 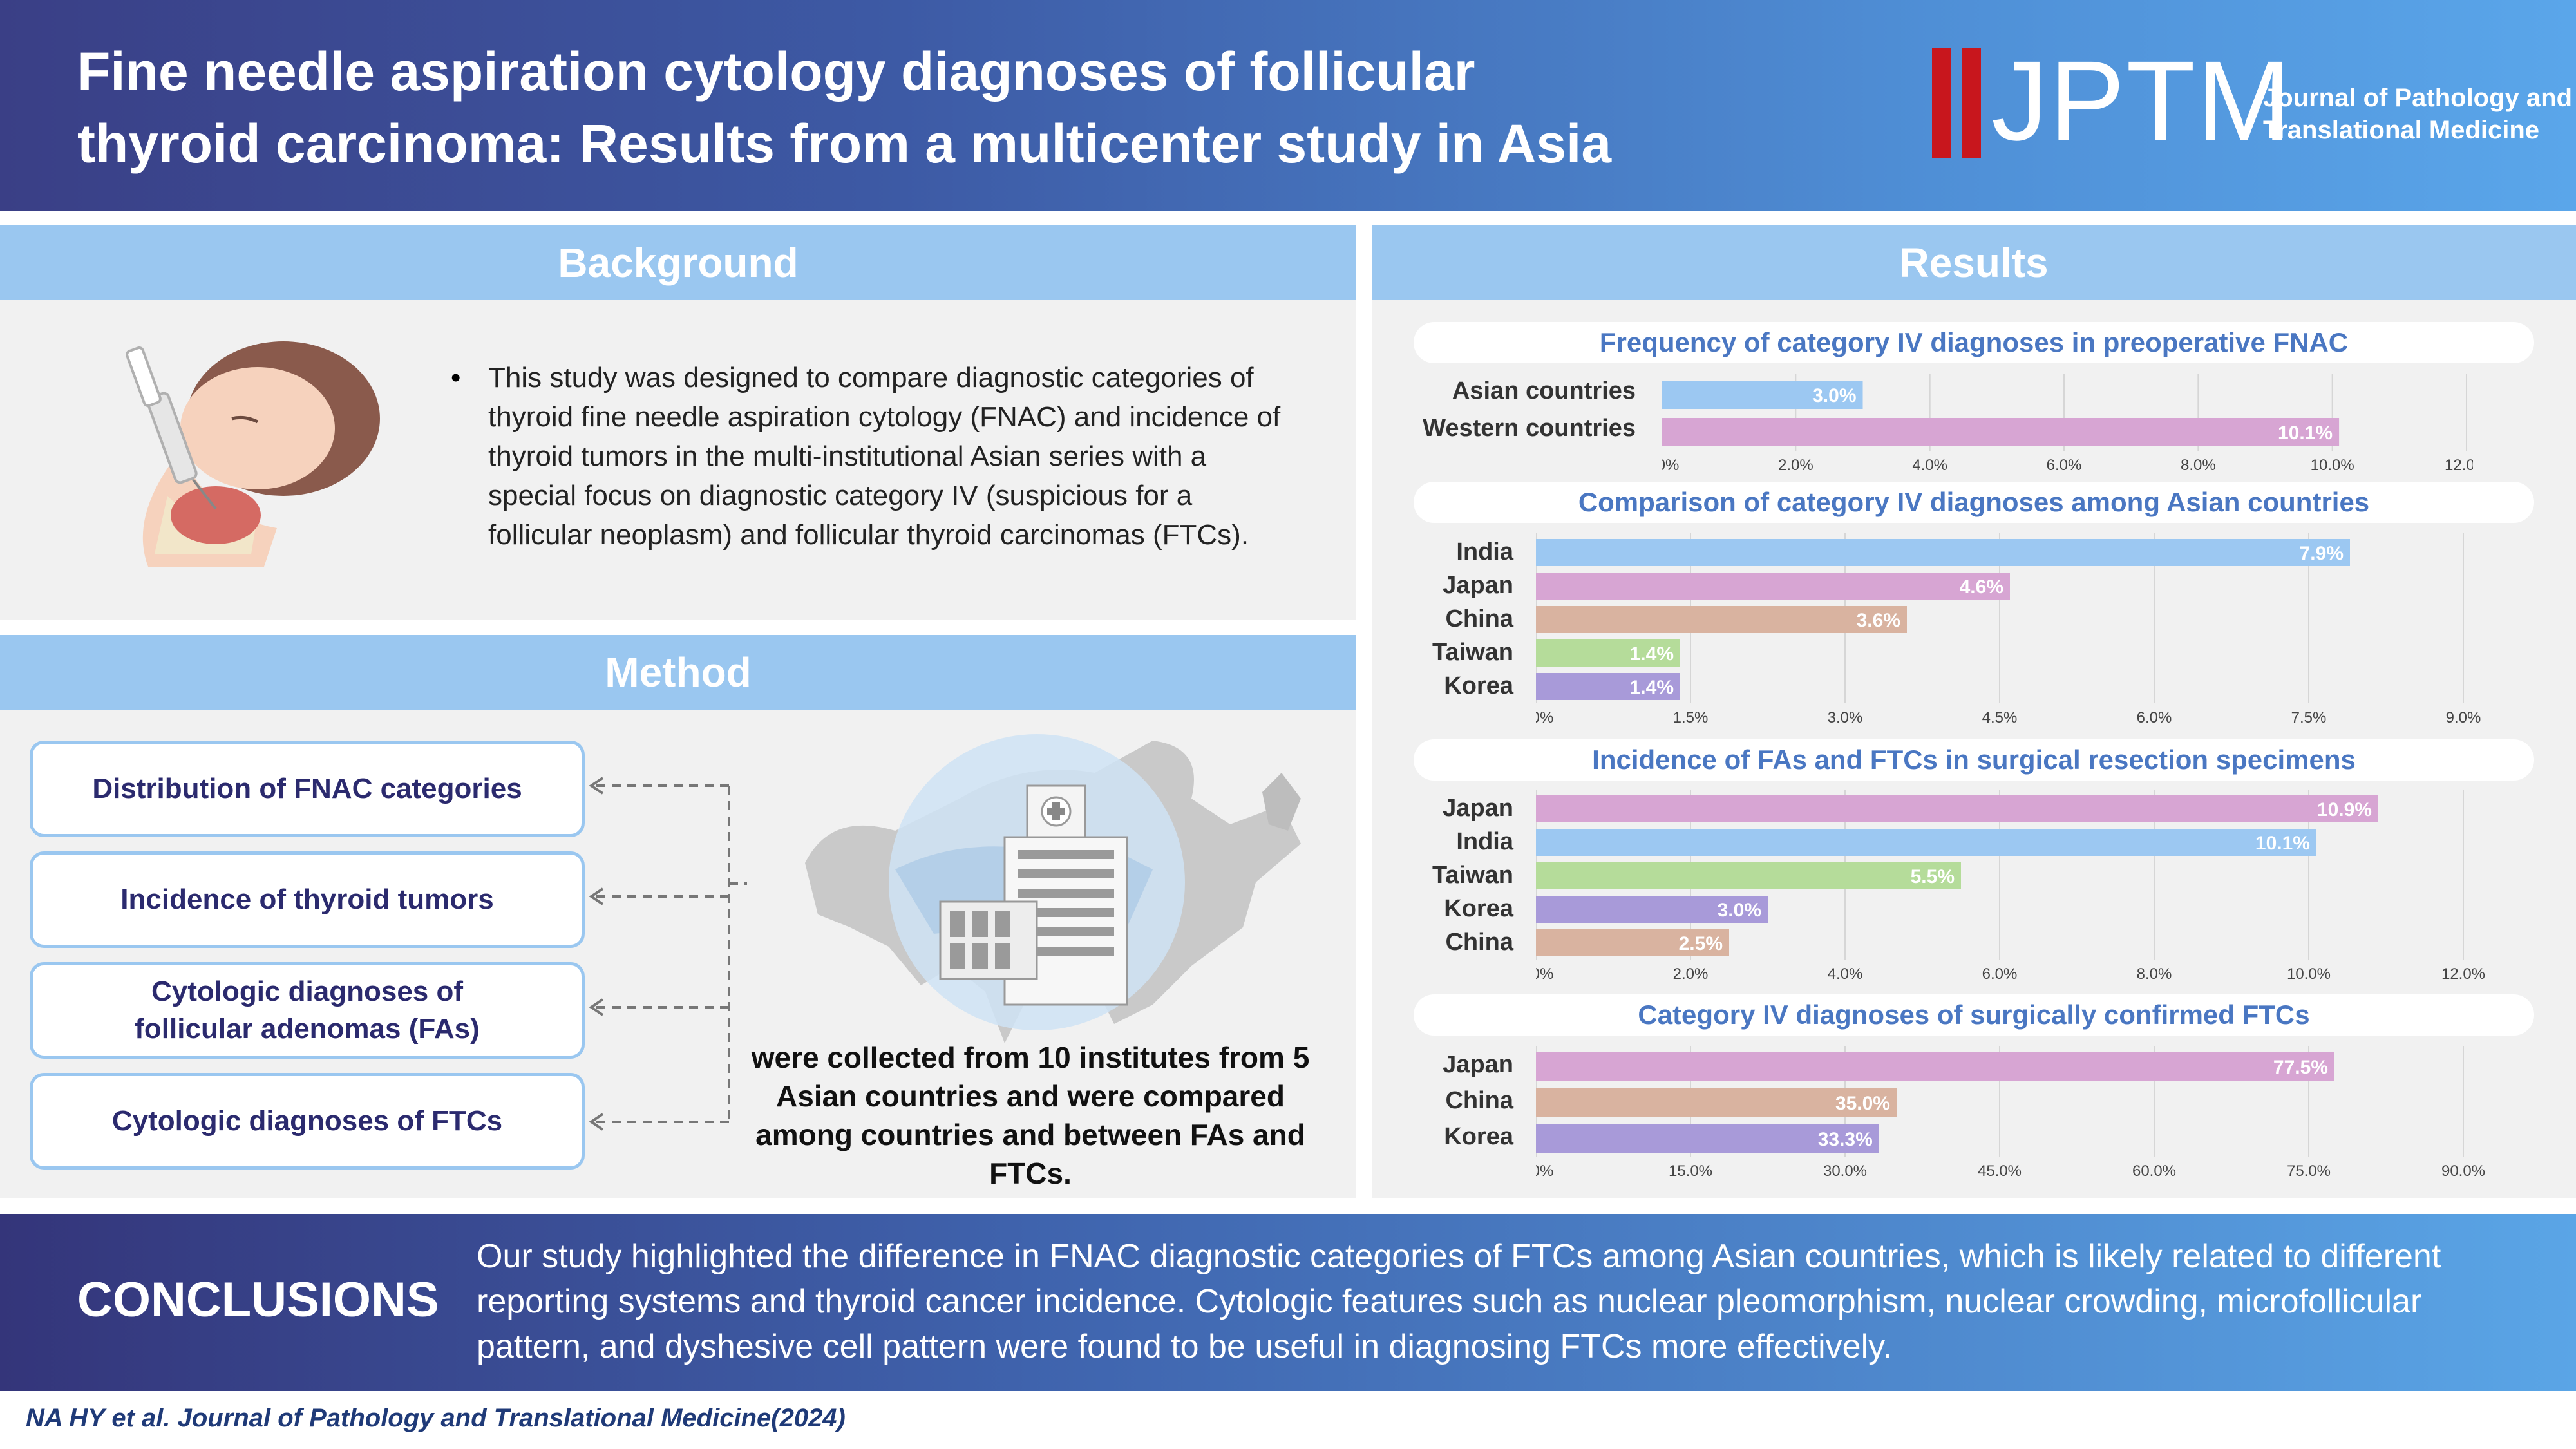 I want to click on conclusions-banner, so click(x=1288, y=1302).